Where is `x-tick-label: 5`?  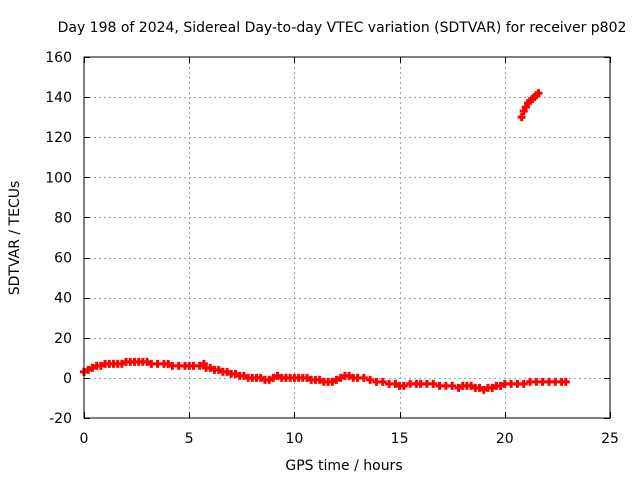
x-tick-label: 5 is located at coordinates (189, 439).